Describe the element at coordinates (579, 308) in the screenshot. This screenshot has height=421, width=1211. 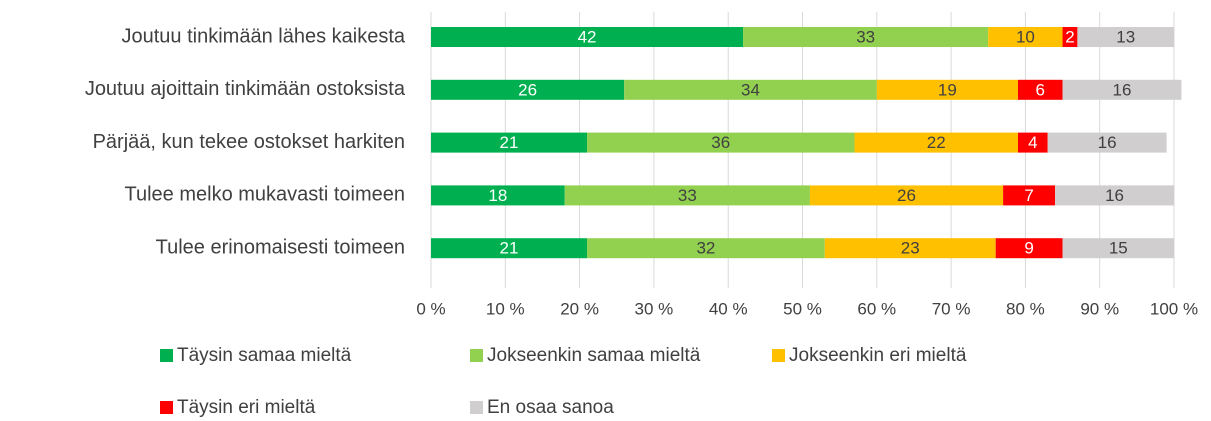
I see `x-tick-label: 20 %` at that location.